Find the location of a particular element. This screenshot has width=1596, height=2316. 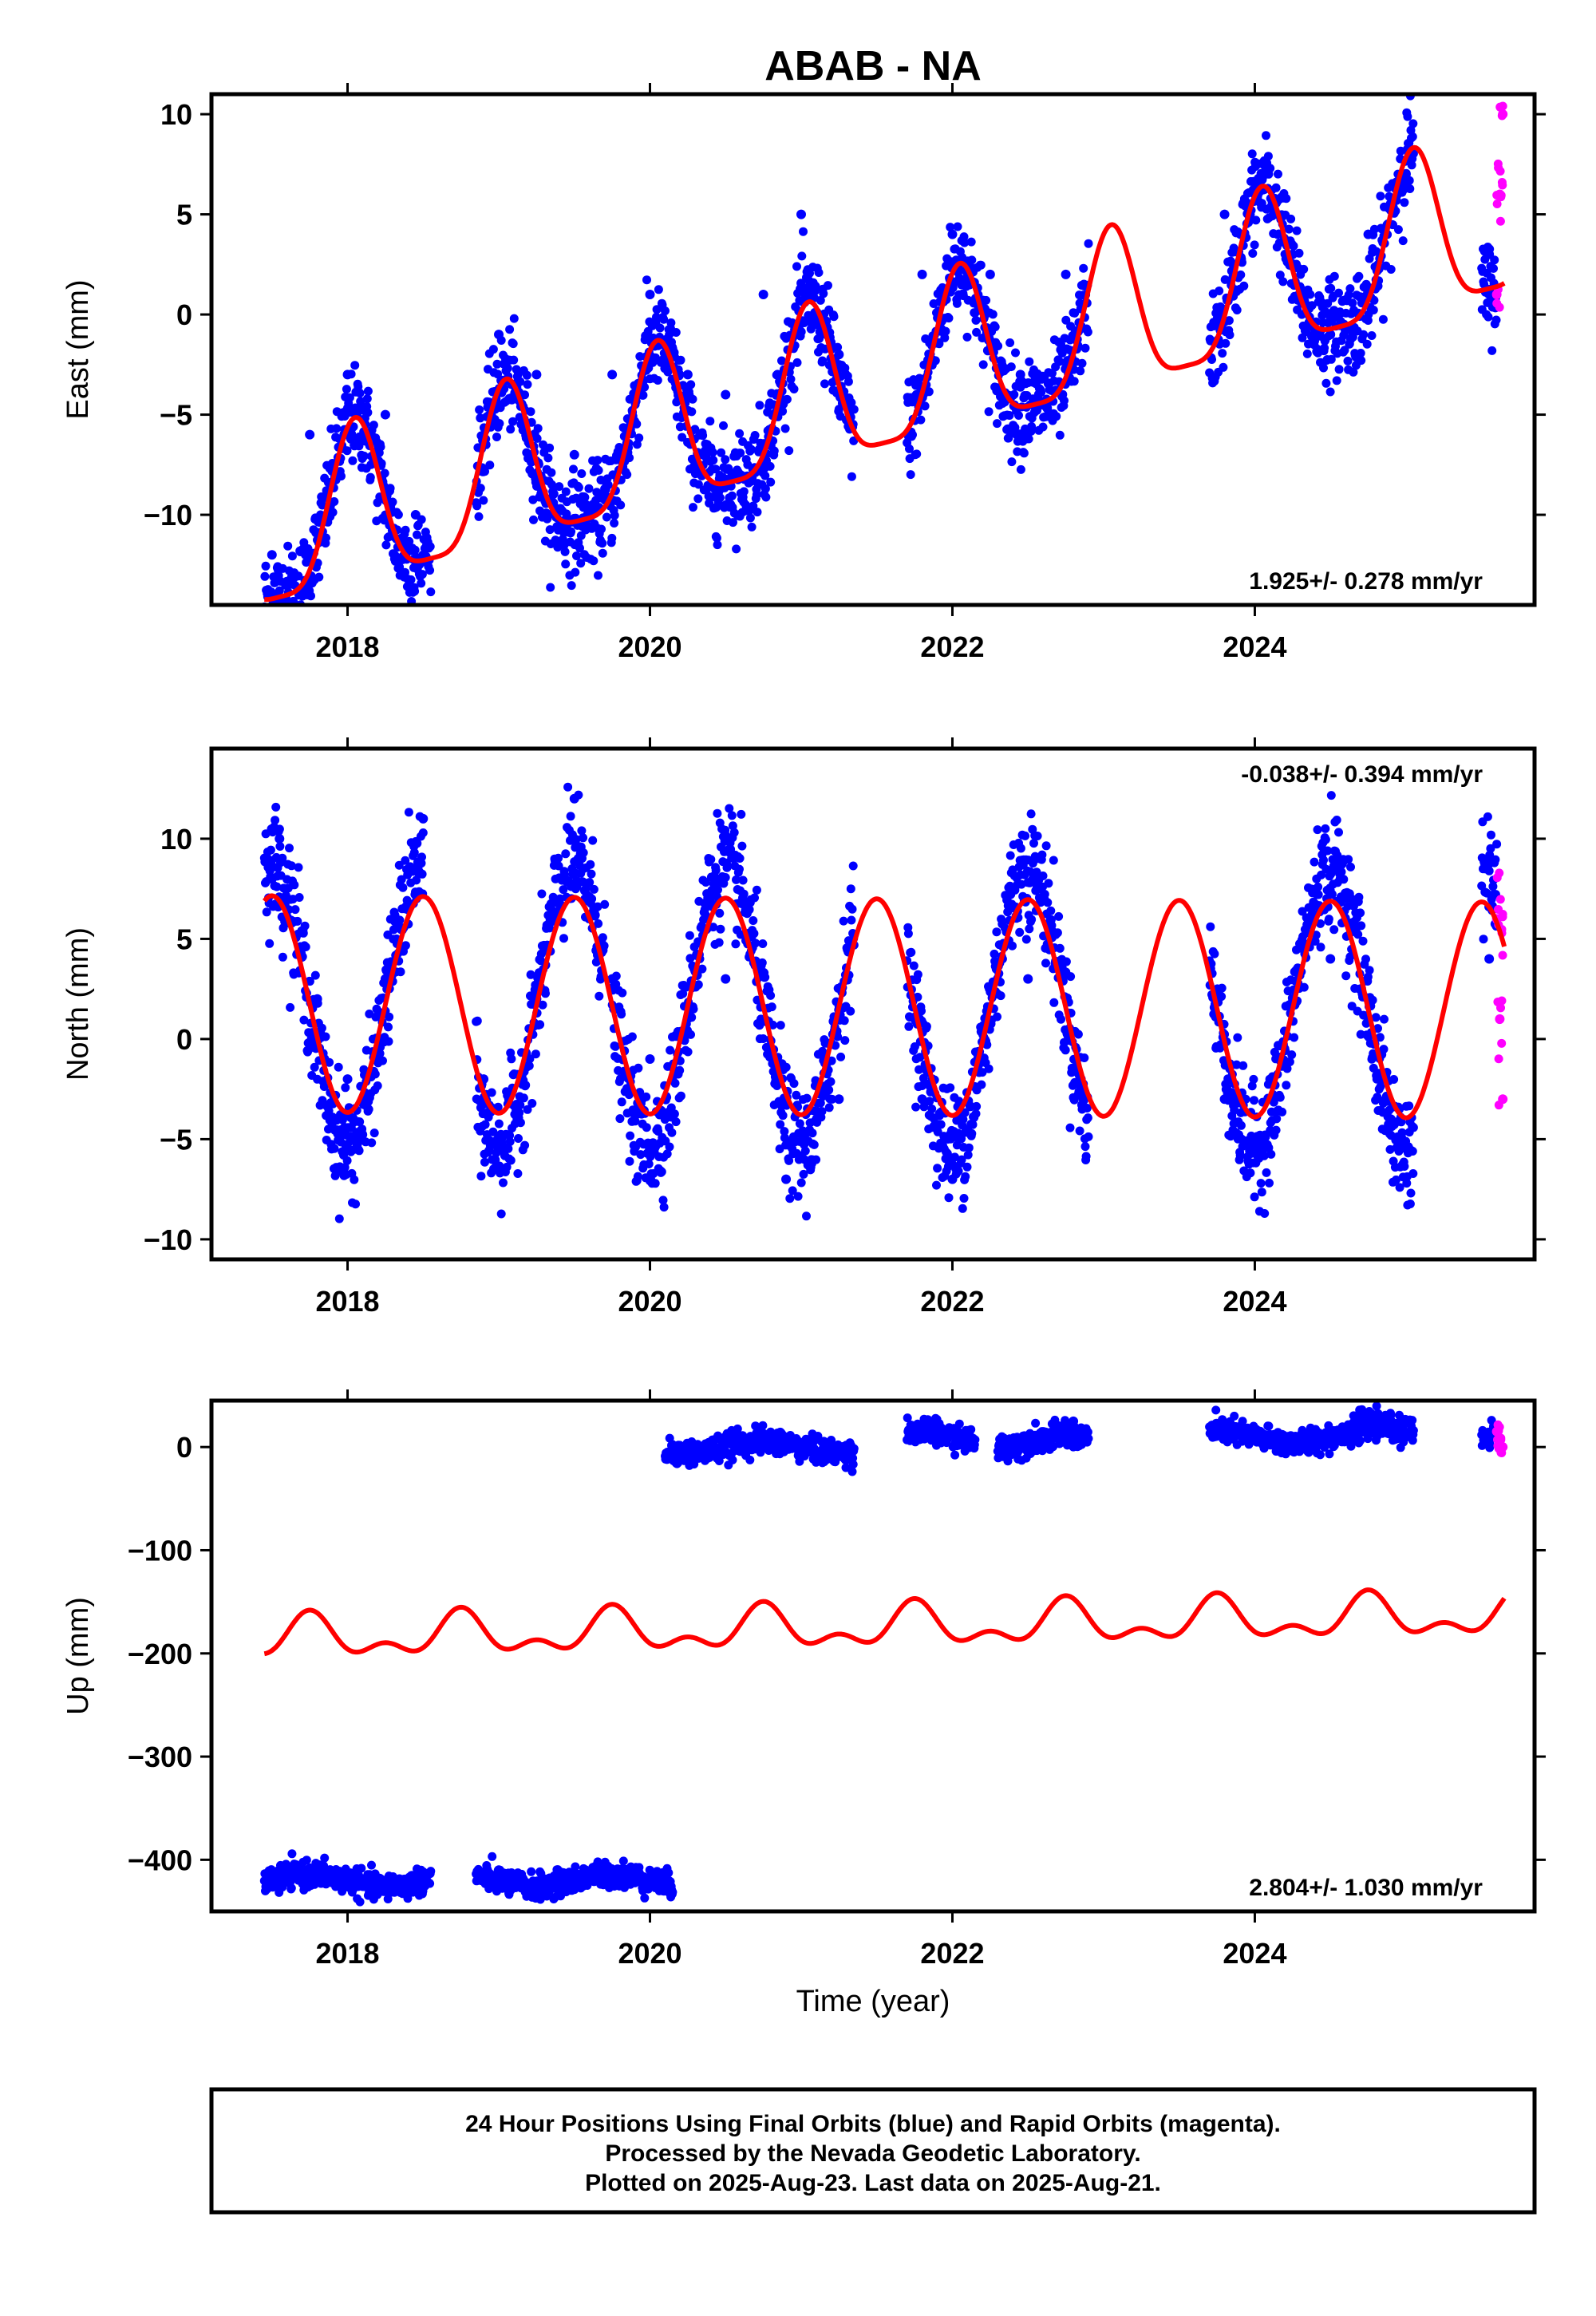

east-rate-label: 1.925+/- 0.278 mm/yr is located at coordinates (1366, 581).